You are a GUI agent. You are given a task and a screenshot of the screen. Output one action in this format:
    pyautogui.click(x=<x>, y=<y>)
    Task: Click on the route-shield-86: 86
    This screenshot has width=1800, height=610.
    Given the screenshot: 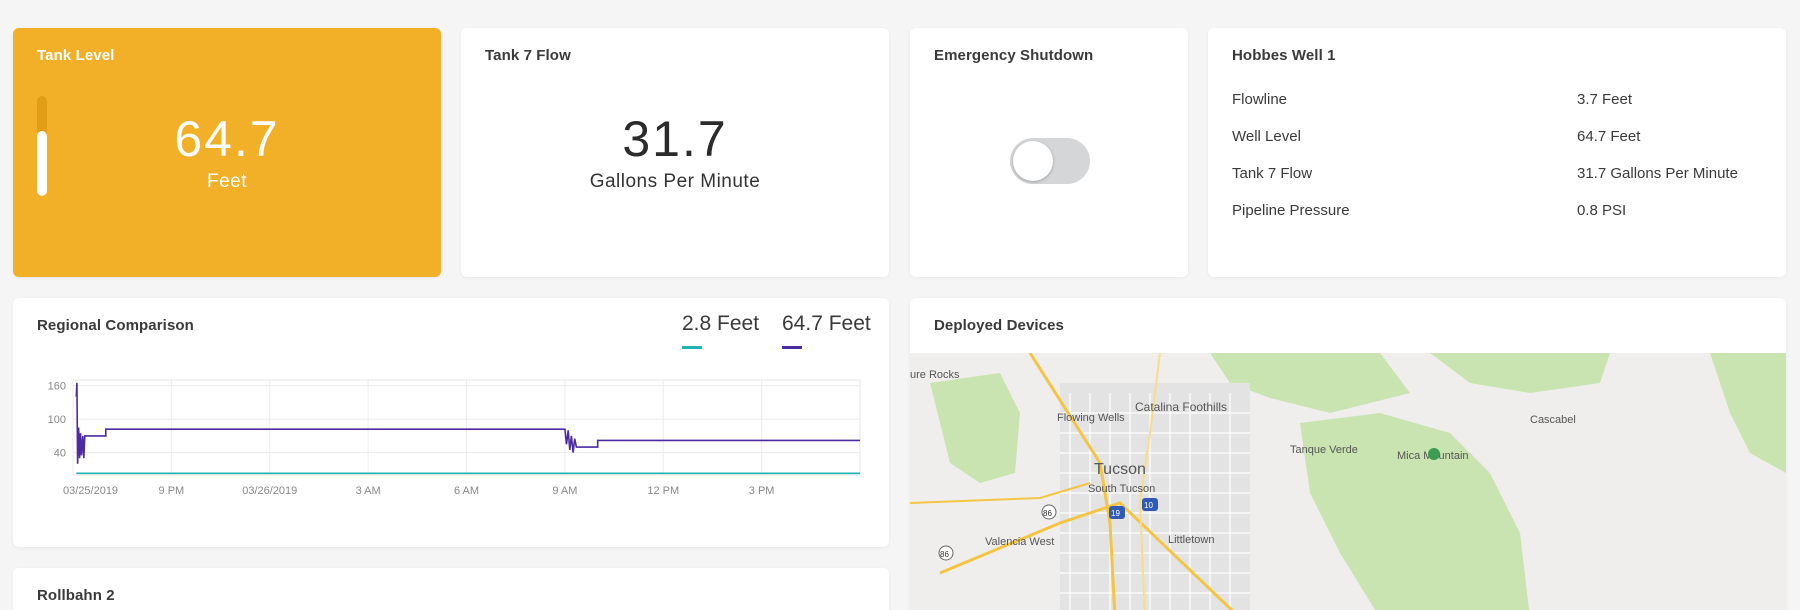 What is the action you would take?
    pyautogui.click(x=1049, y=512)
    